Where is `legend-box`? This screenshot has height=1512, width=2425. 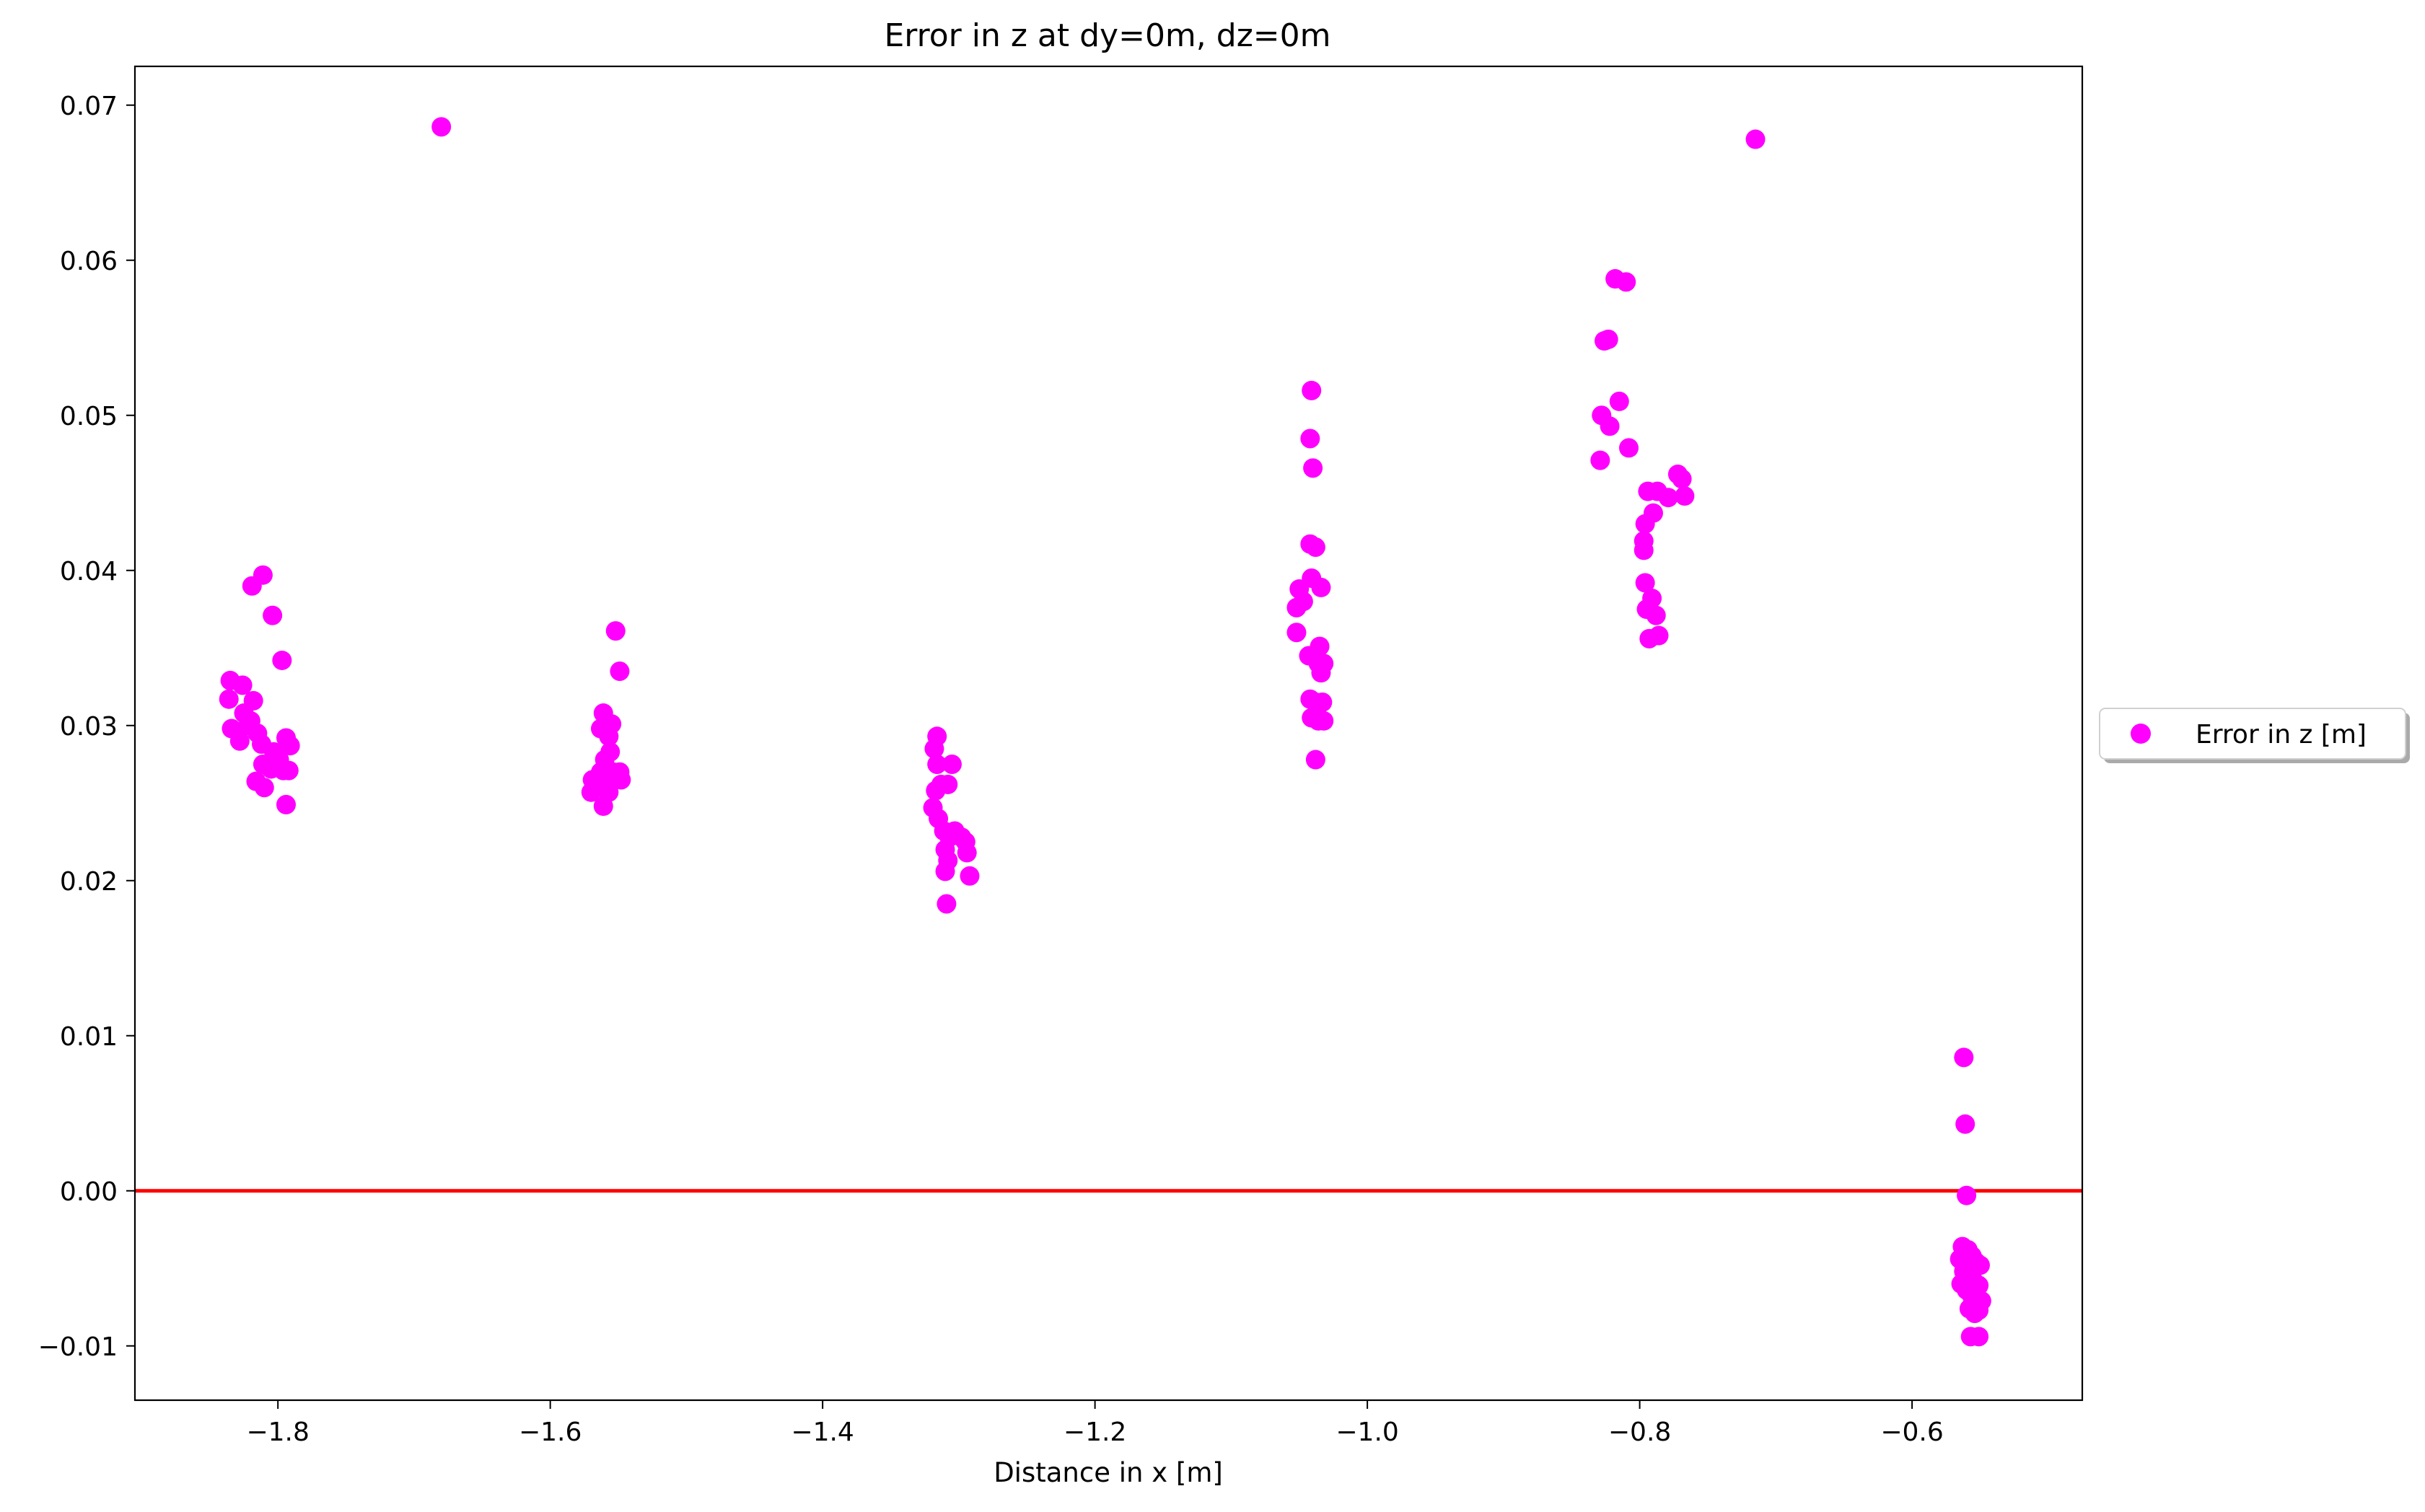
legend-box is located at coordinates (2252, 734).